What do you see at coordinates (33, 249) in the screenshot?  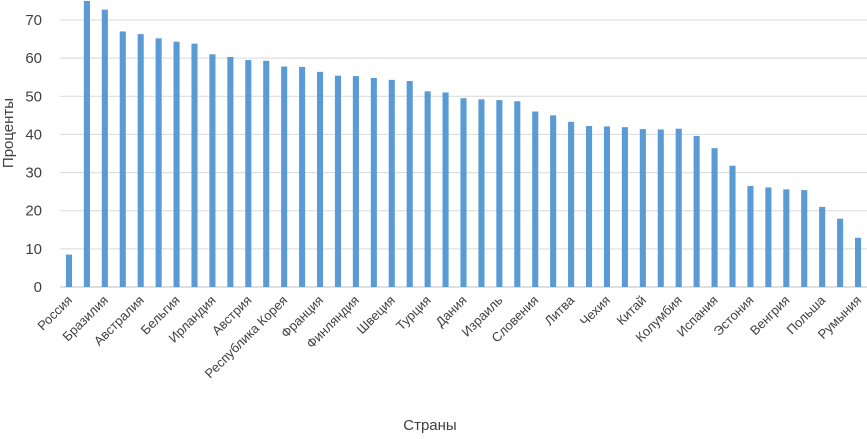 I see `y-tick-label: 10` at bounding box center [33, 249].